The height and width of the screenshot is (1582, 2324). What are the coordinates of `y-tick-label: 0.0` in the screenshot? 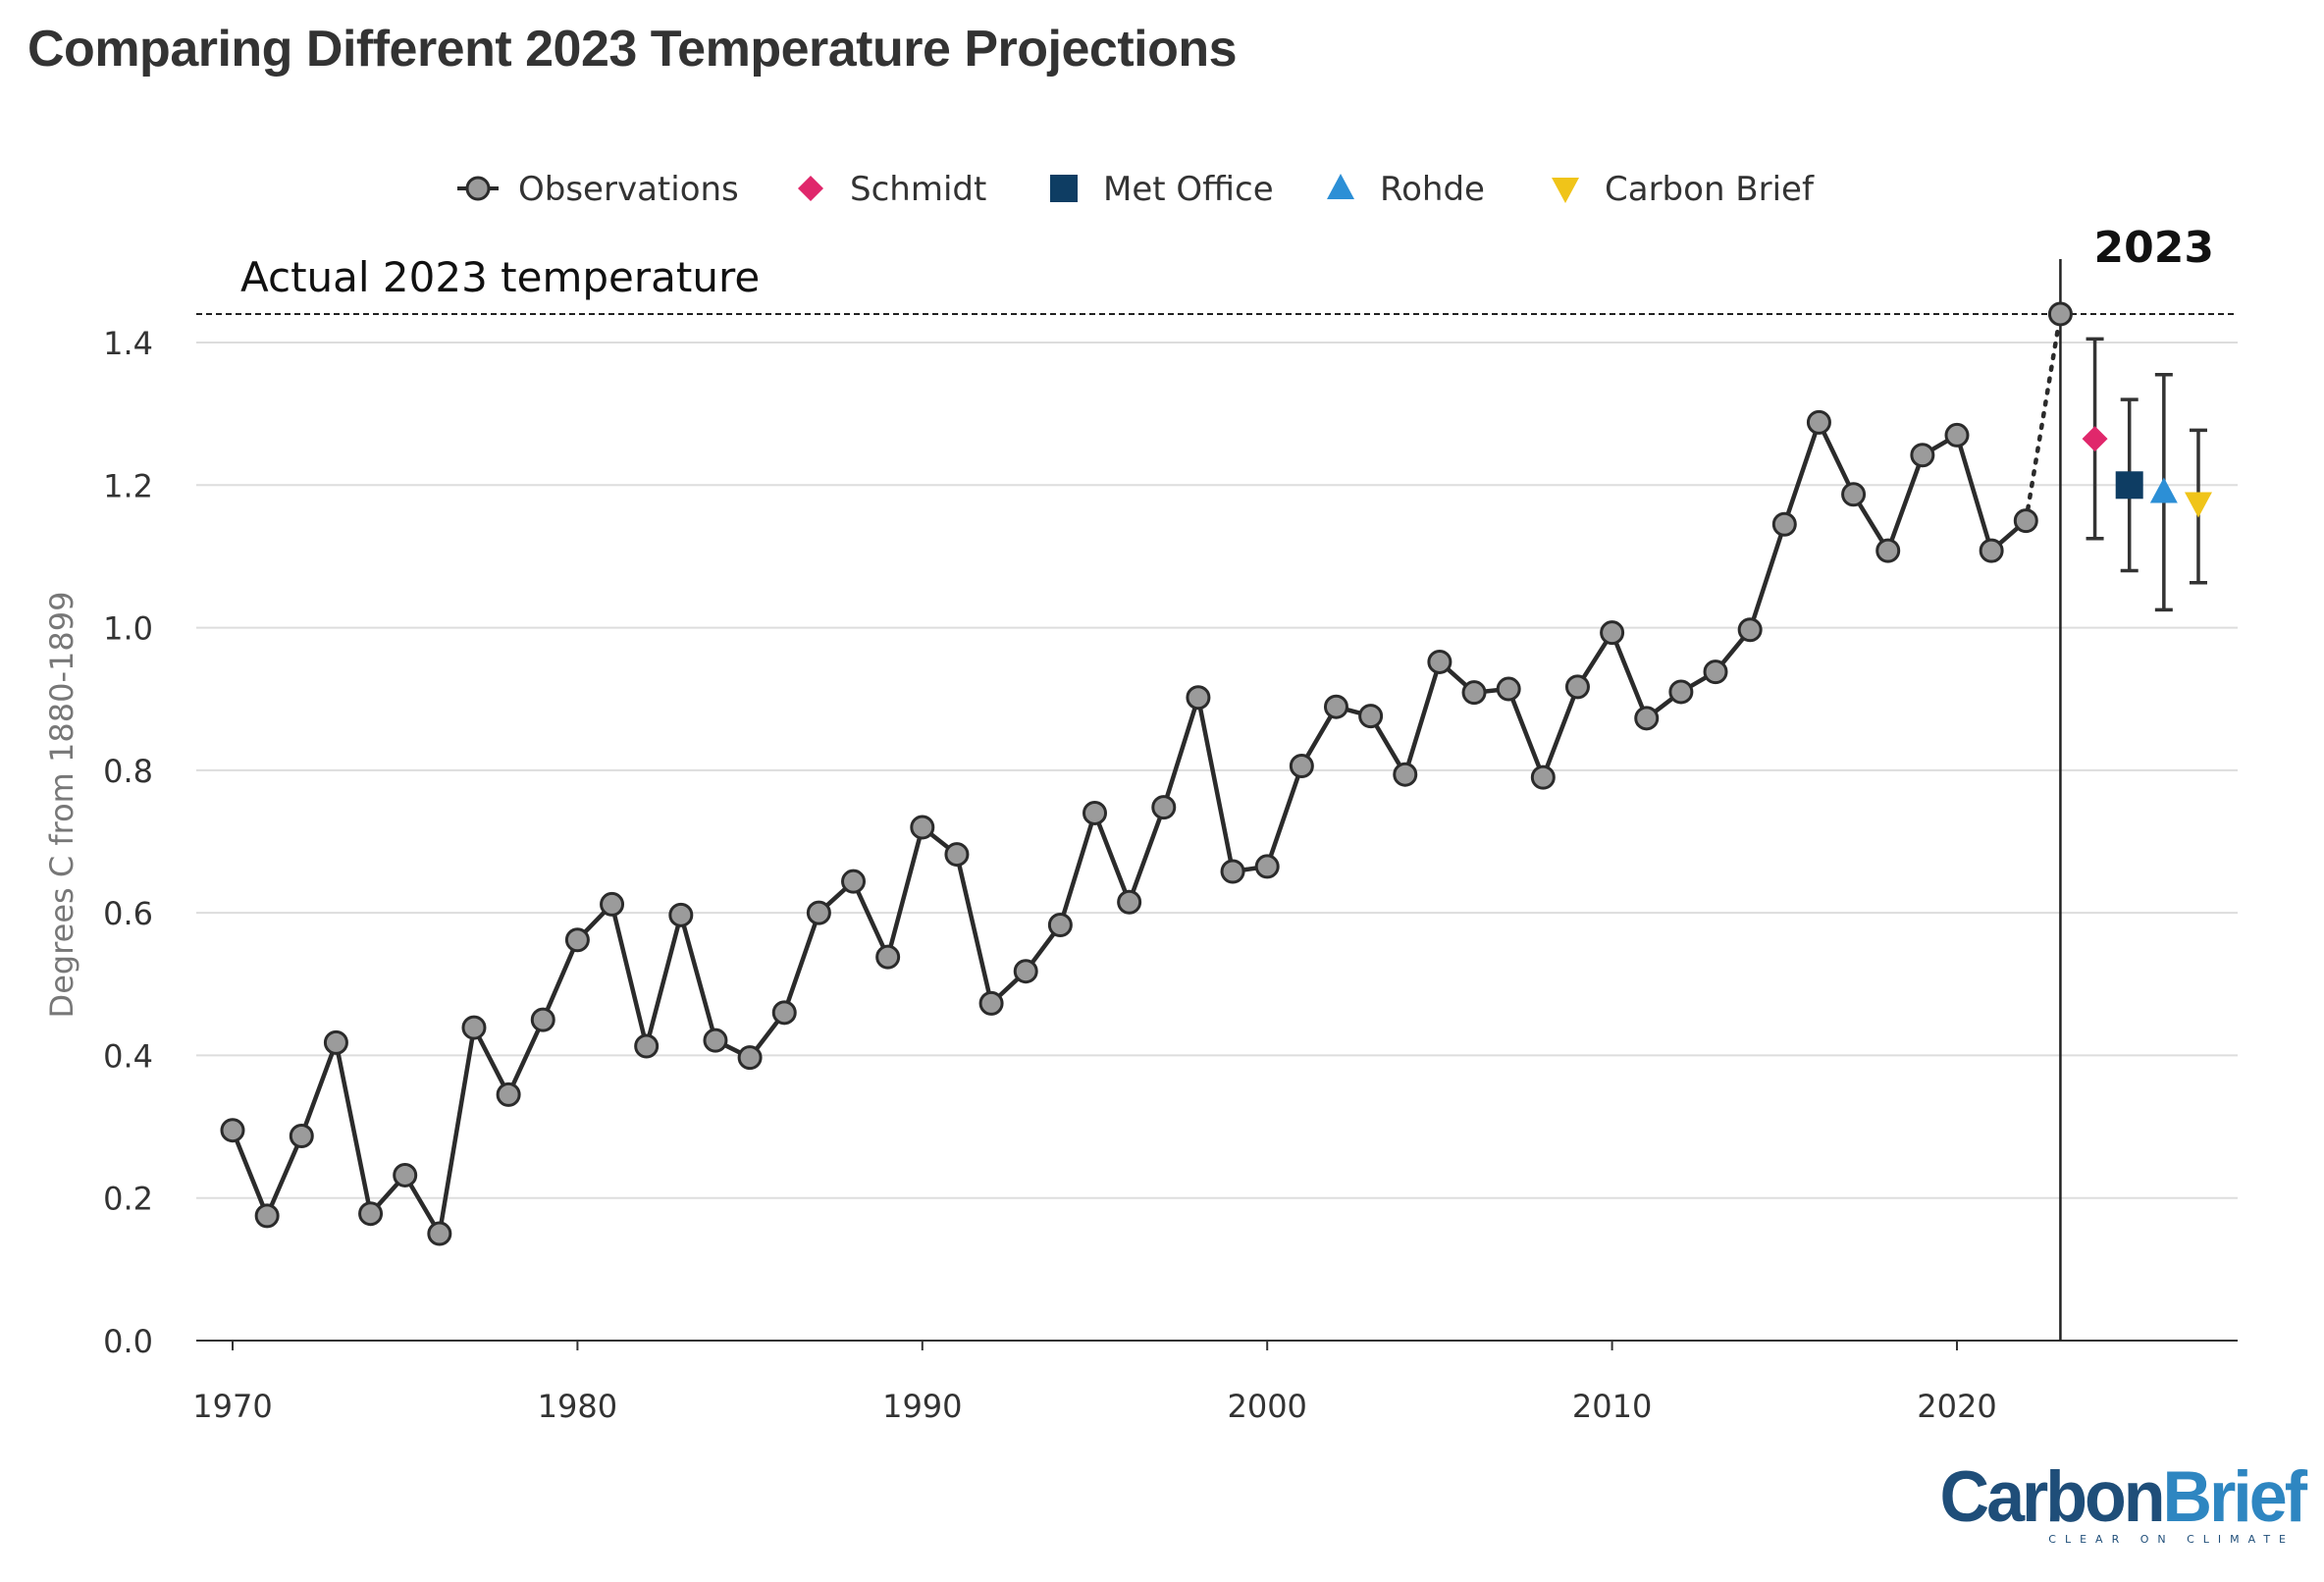 It's located at (128, 1341).